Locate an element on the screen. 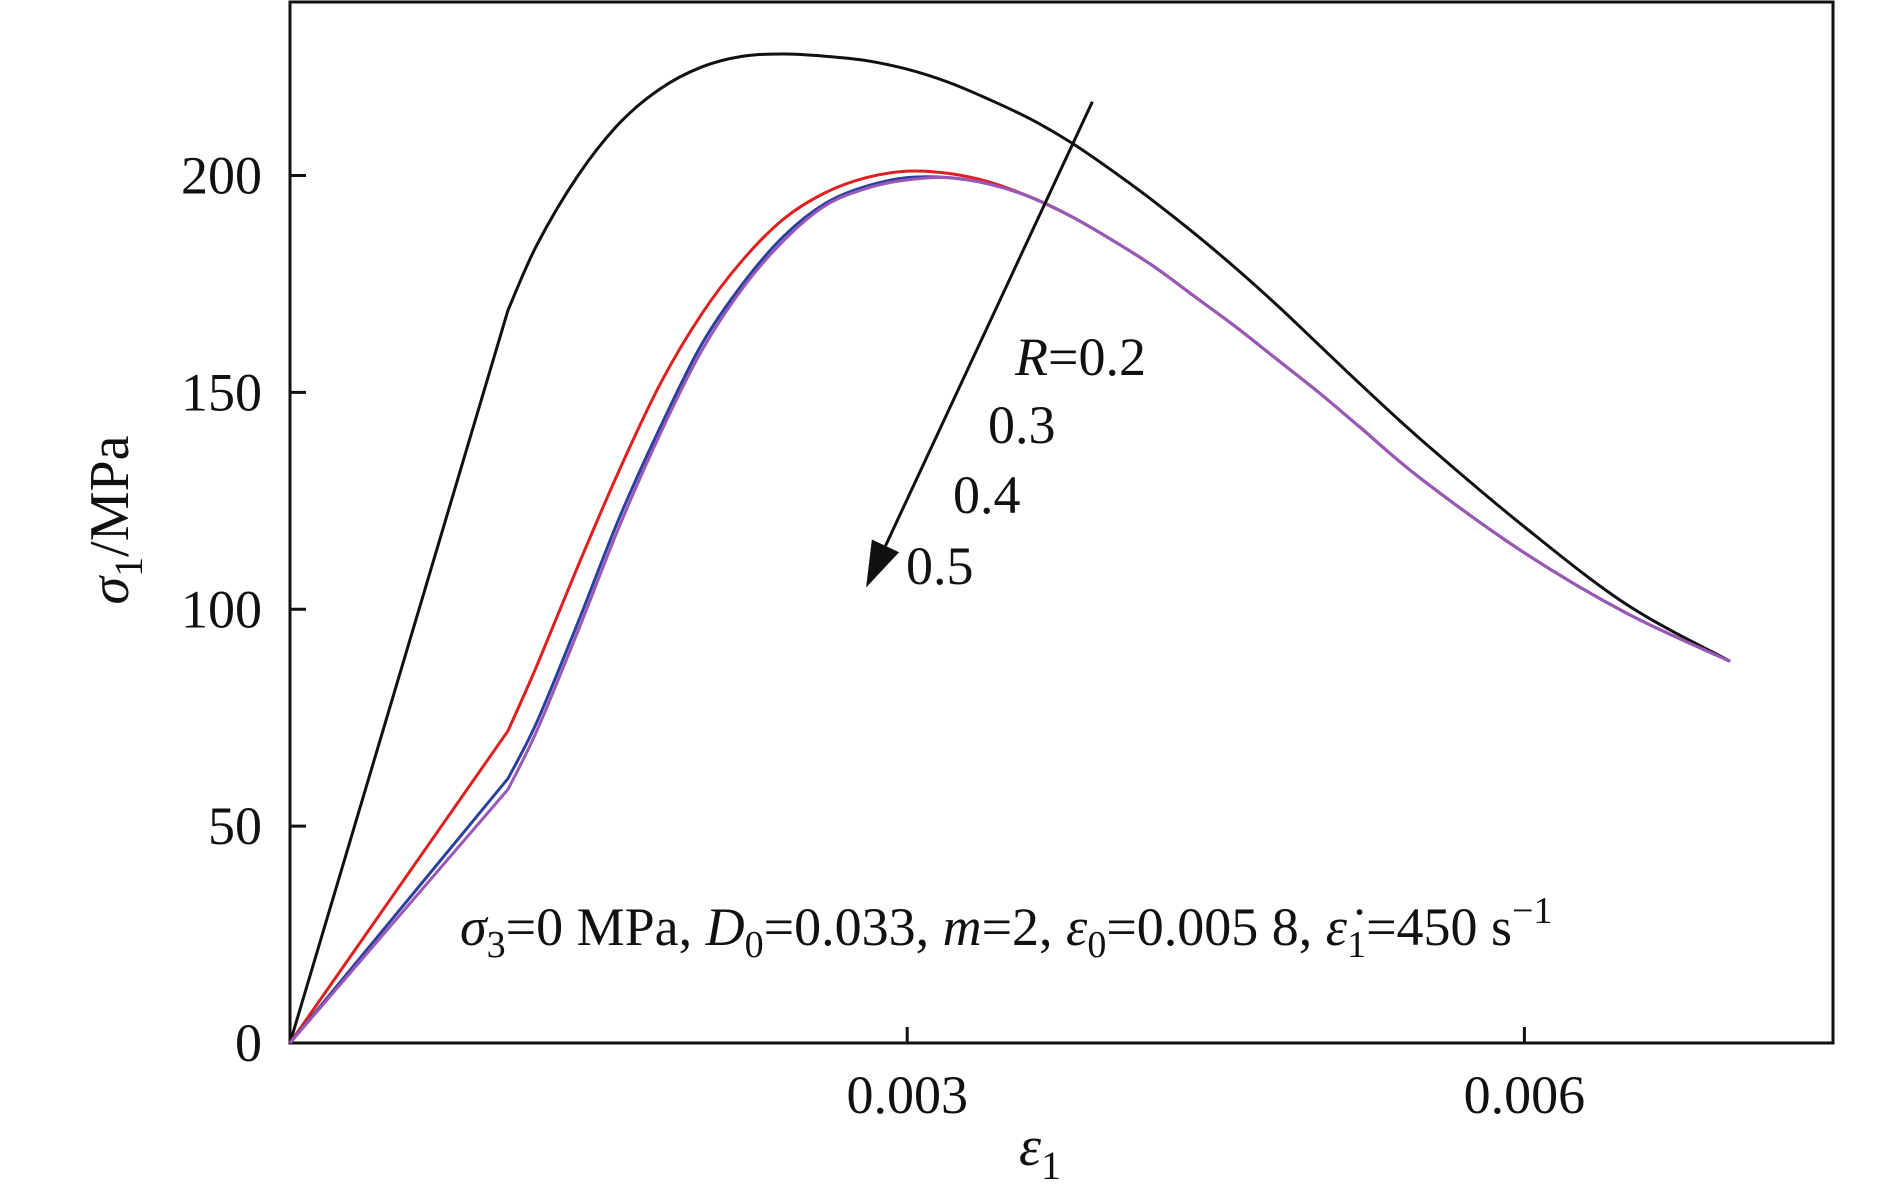  eps0-value: =0.005 8, is located at coordinates (1215, 927).